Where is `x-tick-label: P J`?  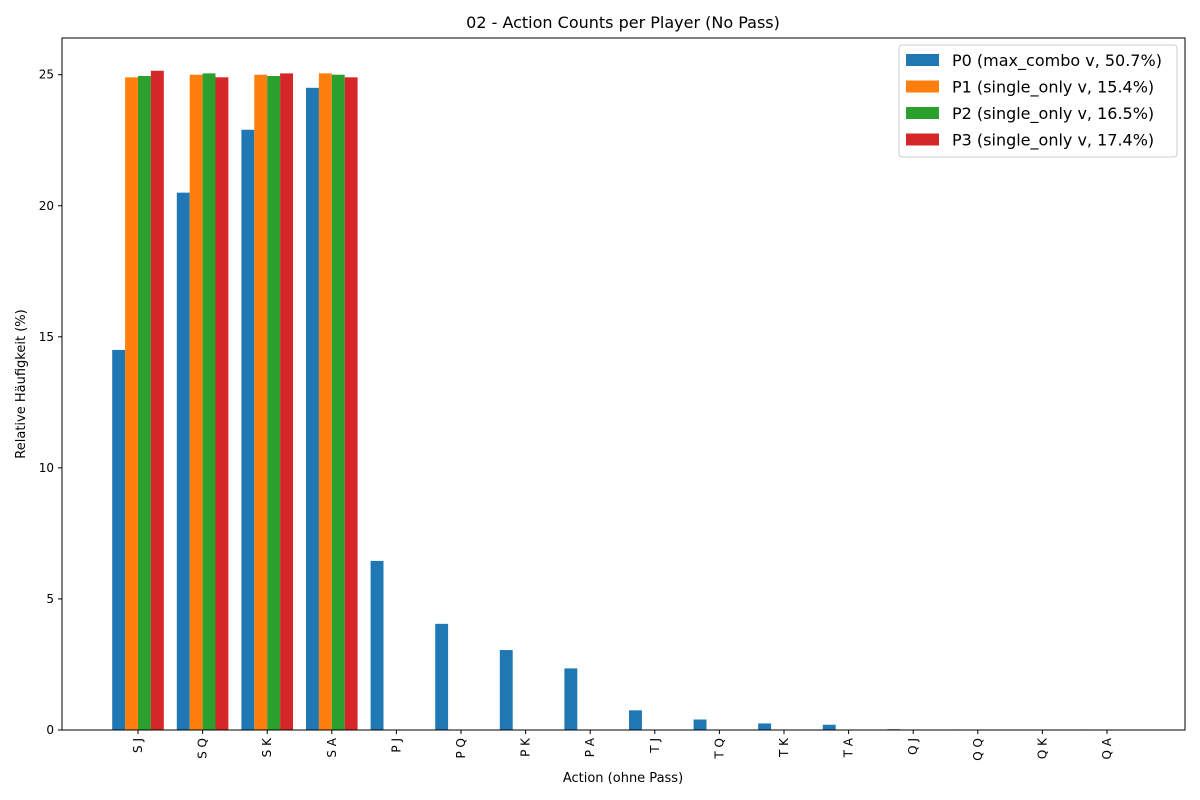 x-tick-label: P J is located at coordinates (396, 745).